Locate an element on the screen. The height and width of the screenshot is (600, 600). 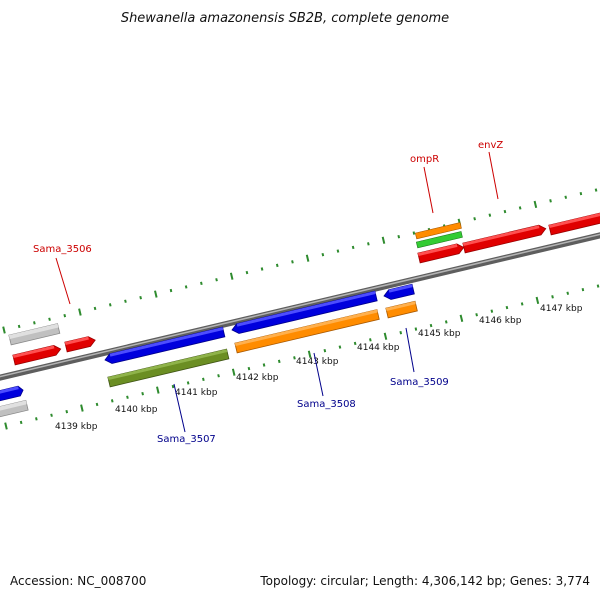
feature-orange-sama3508 is located at coordinates (307, 331).